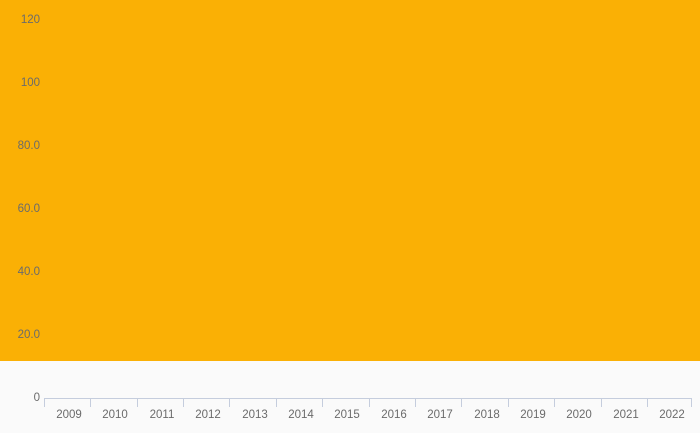 This screenshot has width=700, height=433. I want to click on y-axis-tick-label: 20.0, so click(28, 335).